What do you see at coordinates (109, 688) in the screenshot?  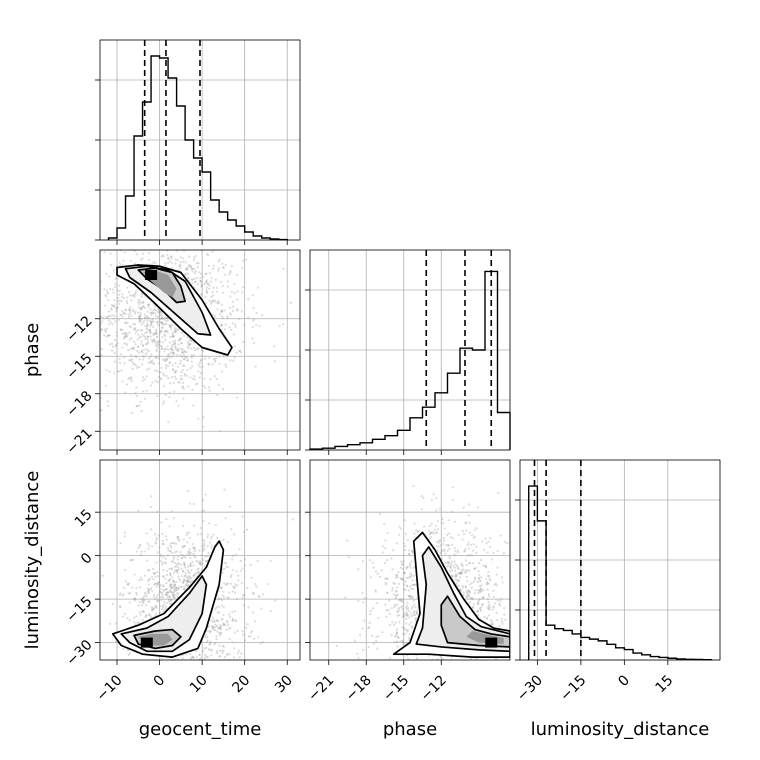 I see `pair-geocent-time-vs-luminosity-distance-x-tick-label: −10` at bounding box center [109, 688].